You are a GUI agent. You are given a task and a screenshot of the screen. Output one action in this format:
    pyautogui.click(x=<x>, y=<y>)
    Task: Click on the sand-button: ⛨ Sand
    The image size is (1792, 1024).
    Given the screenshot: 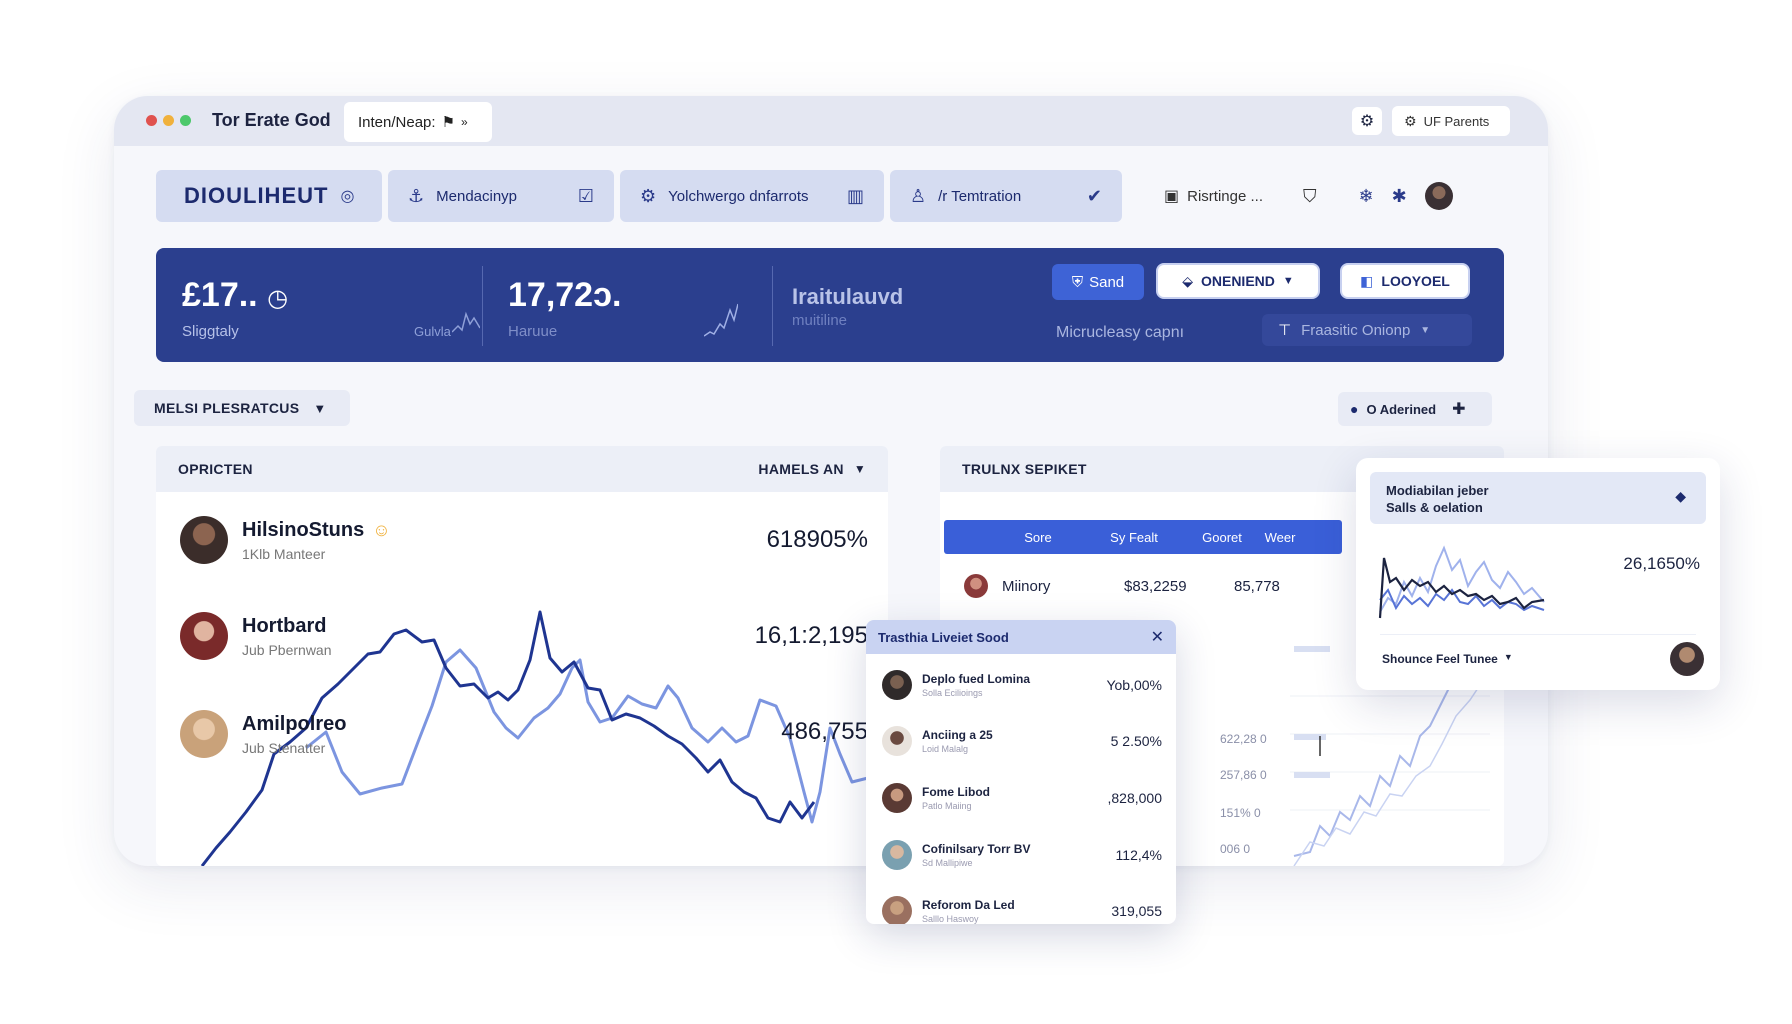 What is the action you would take?
    pyautogui.click(x=1098, y=282)
    